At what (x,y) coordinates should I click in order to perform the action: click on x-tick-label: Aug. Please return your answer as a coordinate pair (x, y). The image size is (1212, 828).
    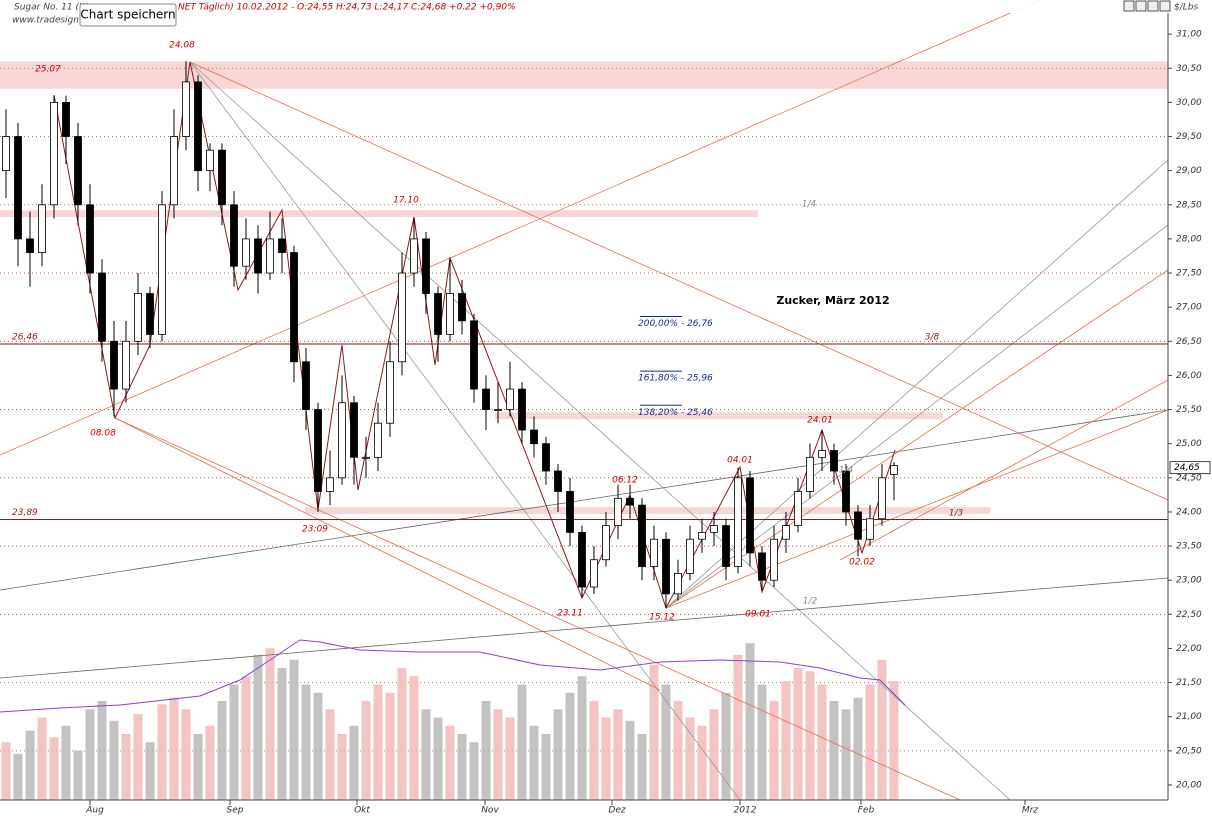
    Looking at the image, I should click on (94, 811).